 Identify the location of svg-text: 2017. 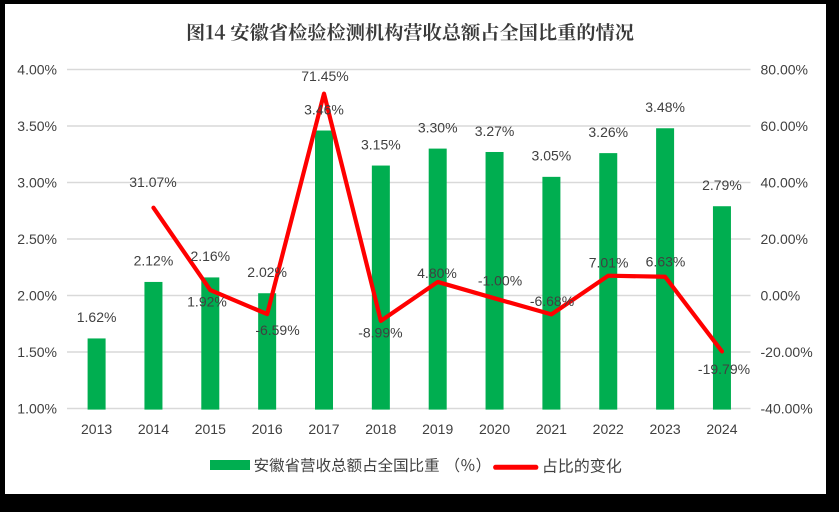
(323, 429).